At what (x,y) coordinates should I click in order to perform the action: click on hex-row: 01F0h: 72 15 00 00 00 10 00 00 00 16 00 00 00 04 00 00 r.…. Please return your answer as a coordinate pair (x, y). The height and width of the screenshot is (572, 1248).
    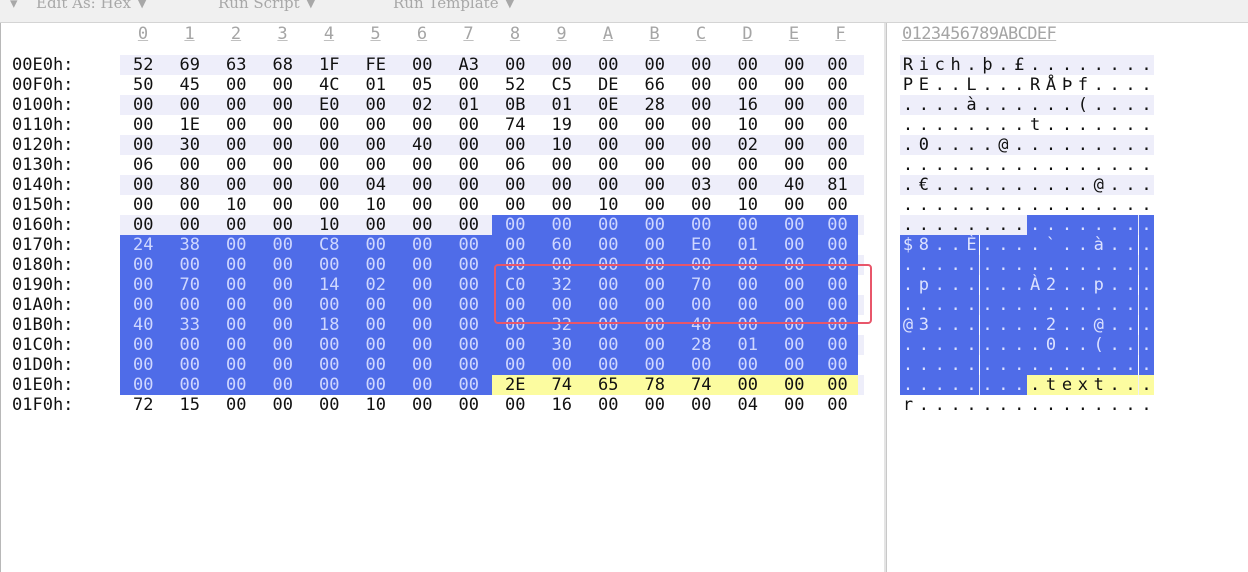
    Looking at the image, I should click on (585, 405).